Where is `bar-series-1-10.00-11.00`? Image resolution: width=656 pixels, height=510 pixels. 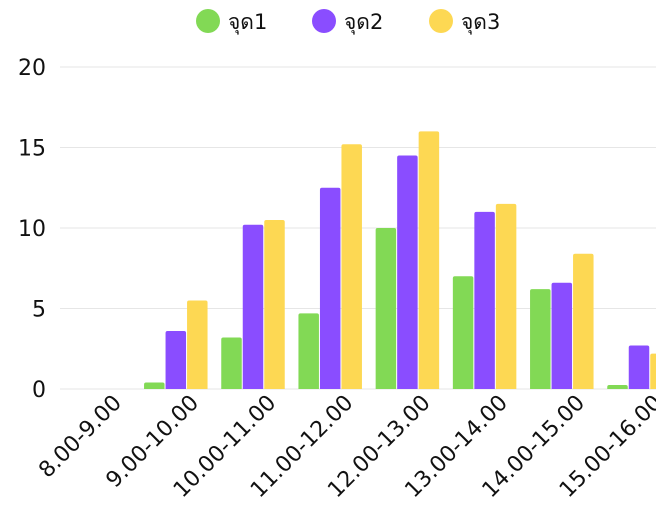 bar-series-1-10.00-11.00 is located at coordinates (231, 363).